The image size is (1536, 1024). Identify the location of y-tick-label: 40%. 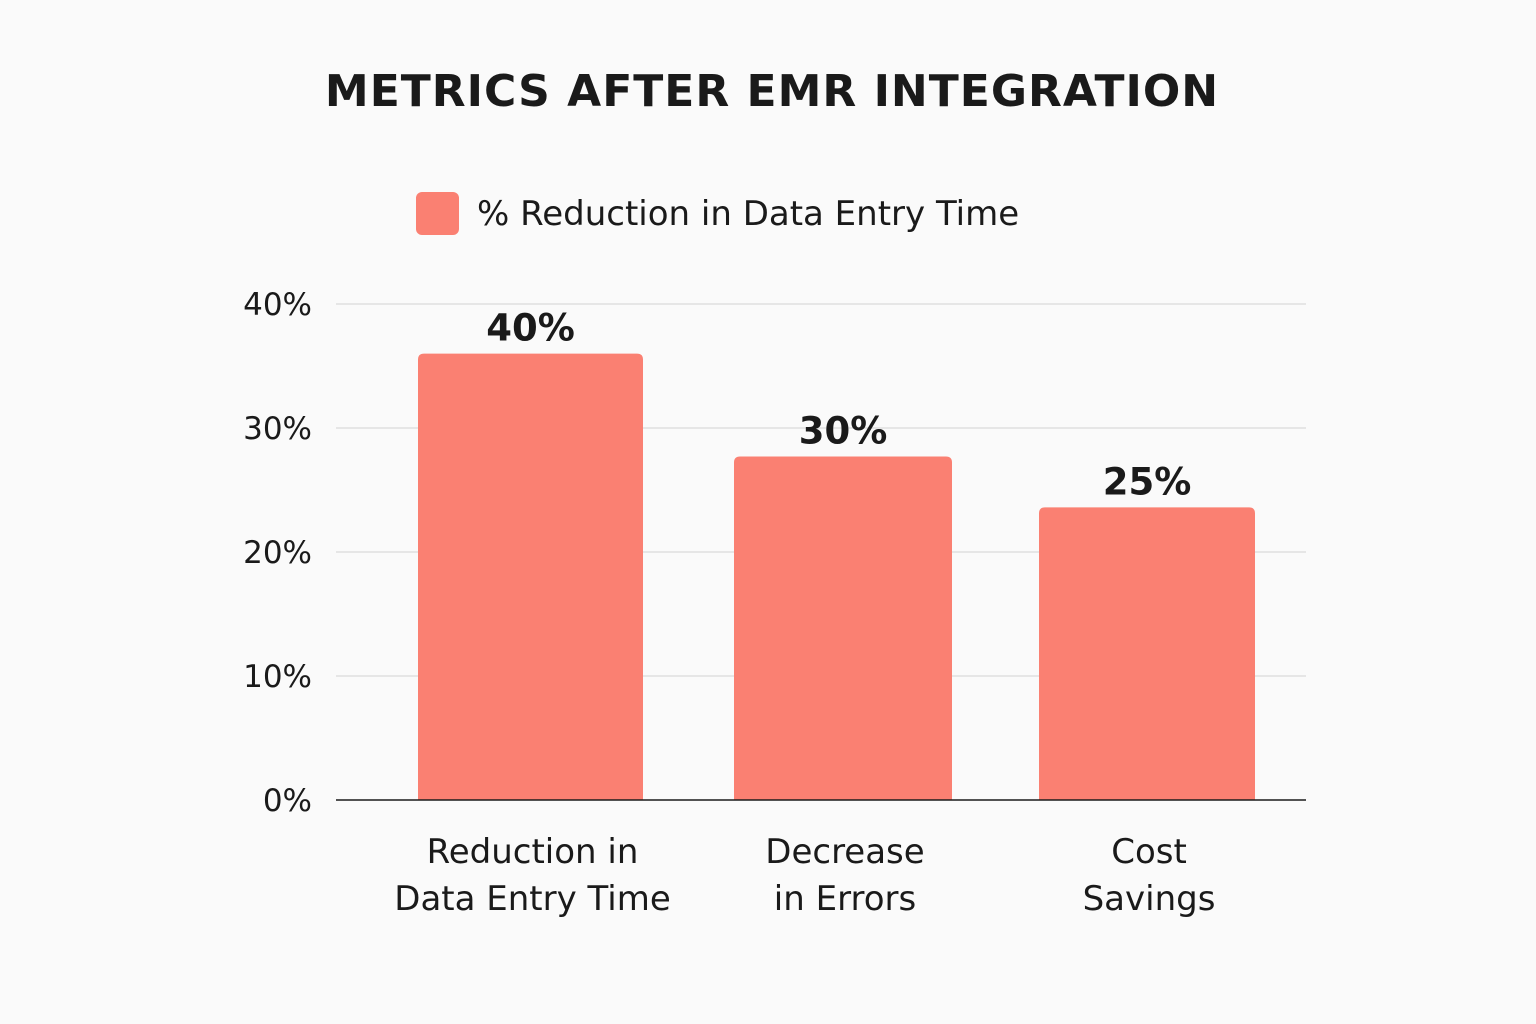
(277, 305).